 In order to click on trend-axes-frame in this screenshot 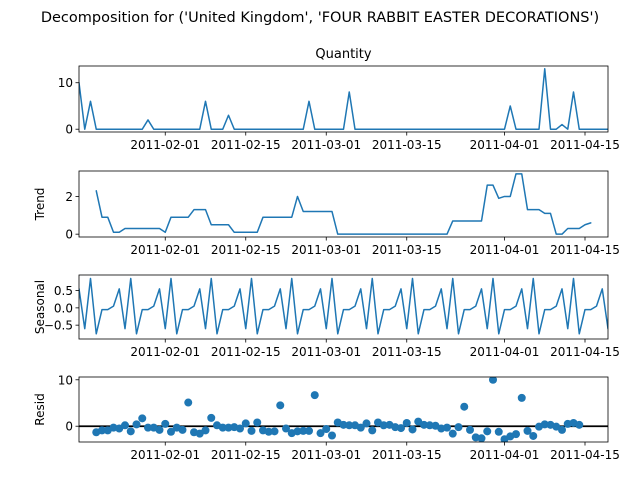, I will do `click(343, 204)`.